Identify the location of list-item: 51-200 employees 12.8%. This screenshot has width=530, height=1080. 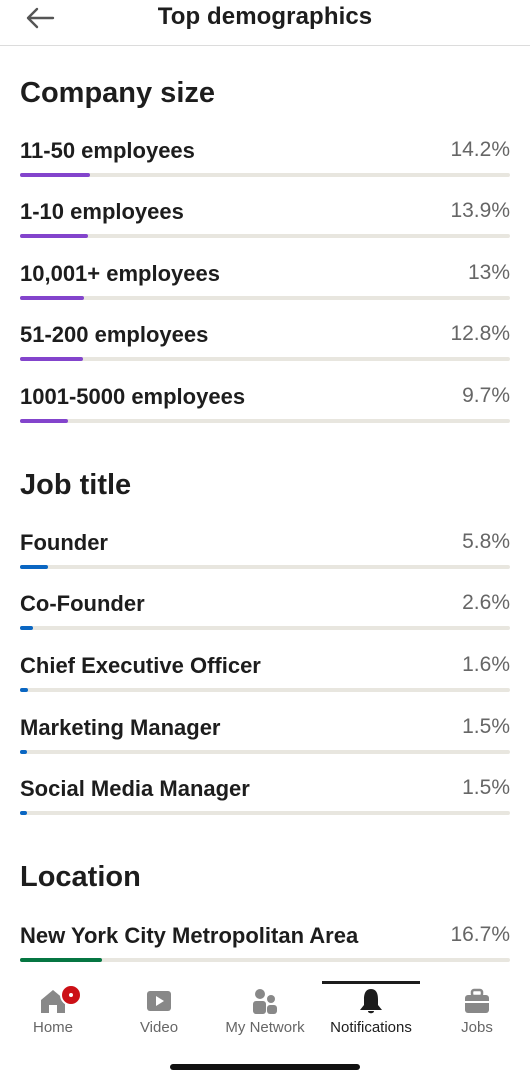
(265, 352).